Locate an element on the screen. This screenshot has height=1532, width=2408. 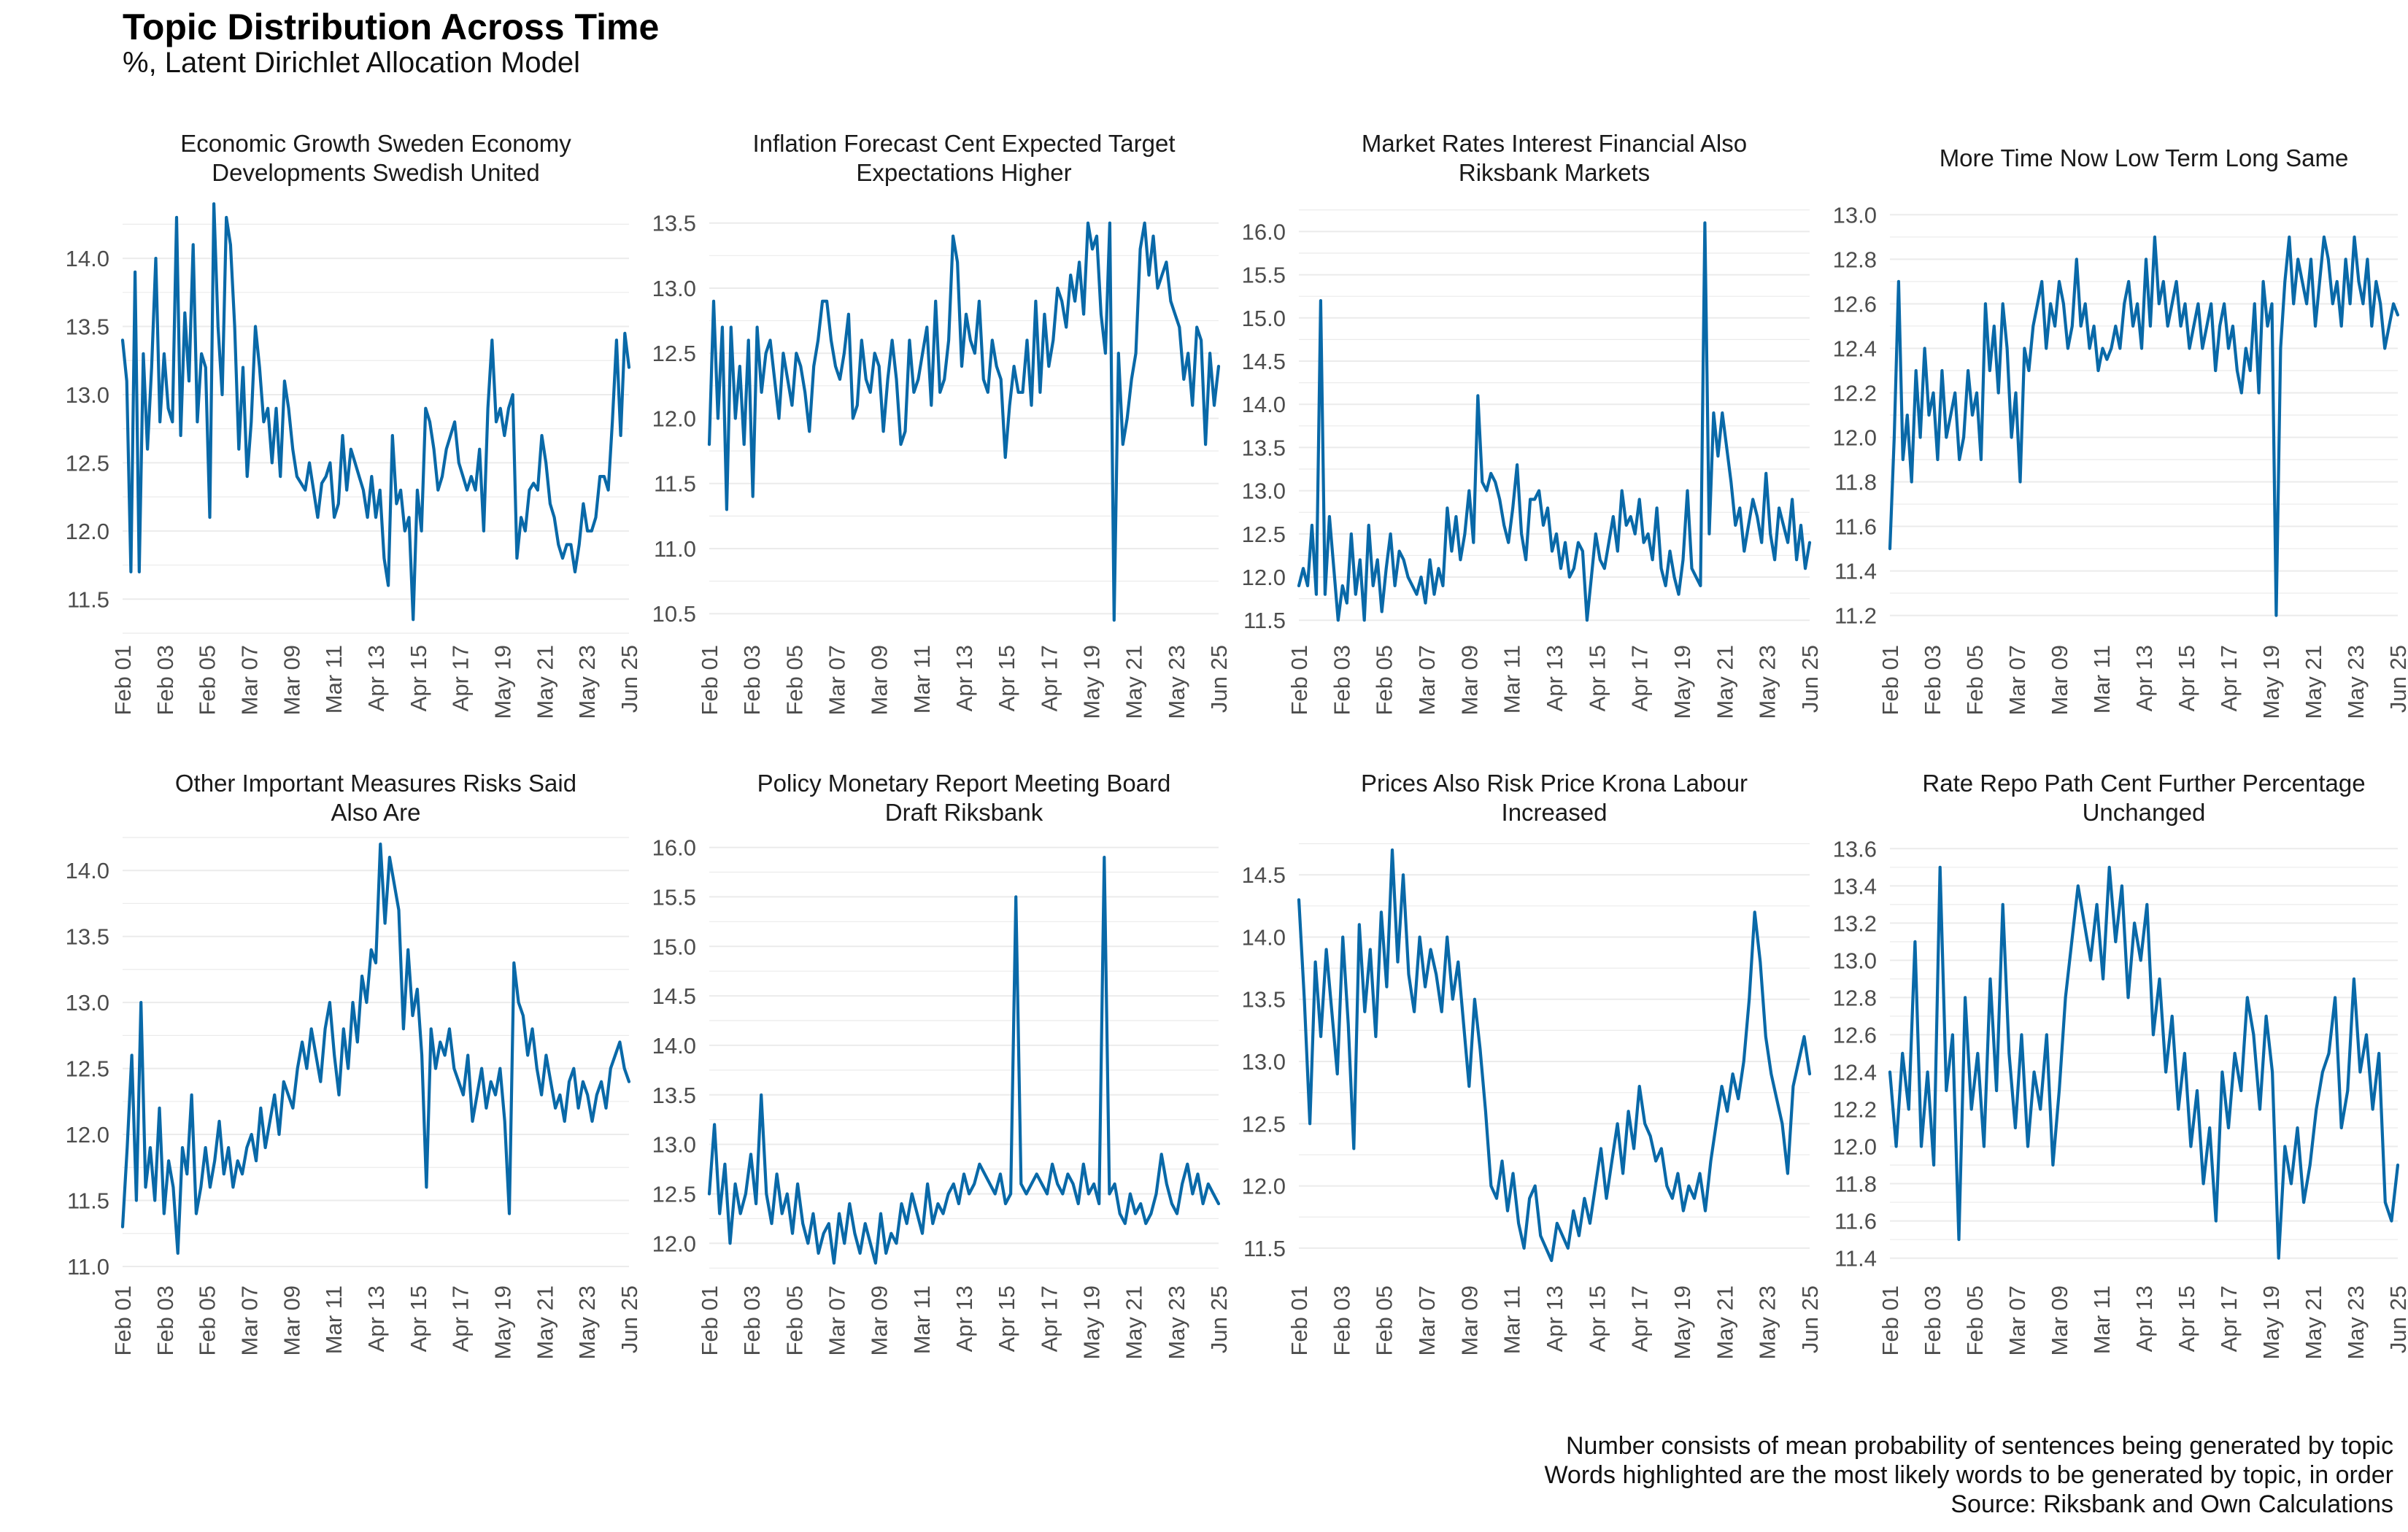
panel-title-line: Economic Growth Sweden Economy is located at coordinates (375, 144).